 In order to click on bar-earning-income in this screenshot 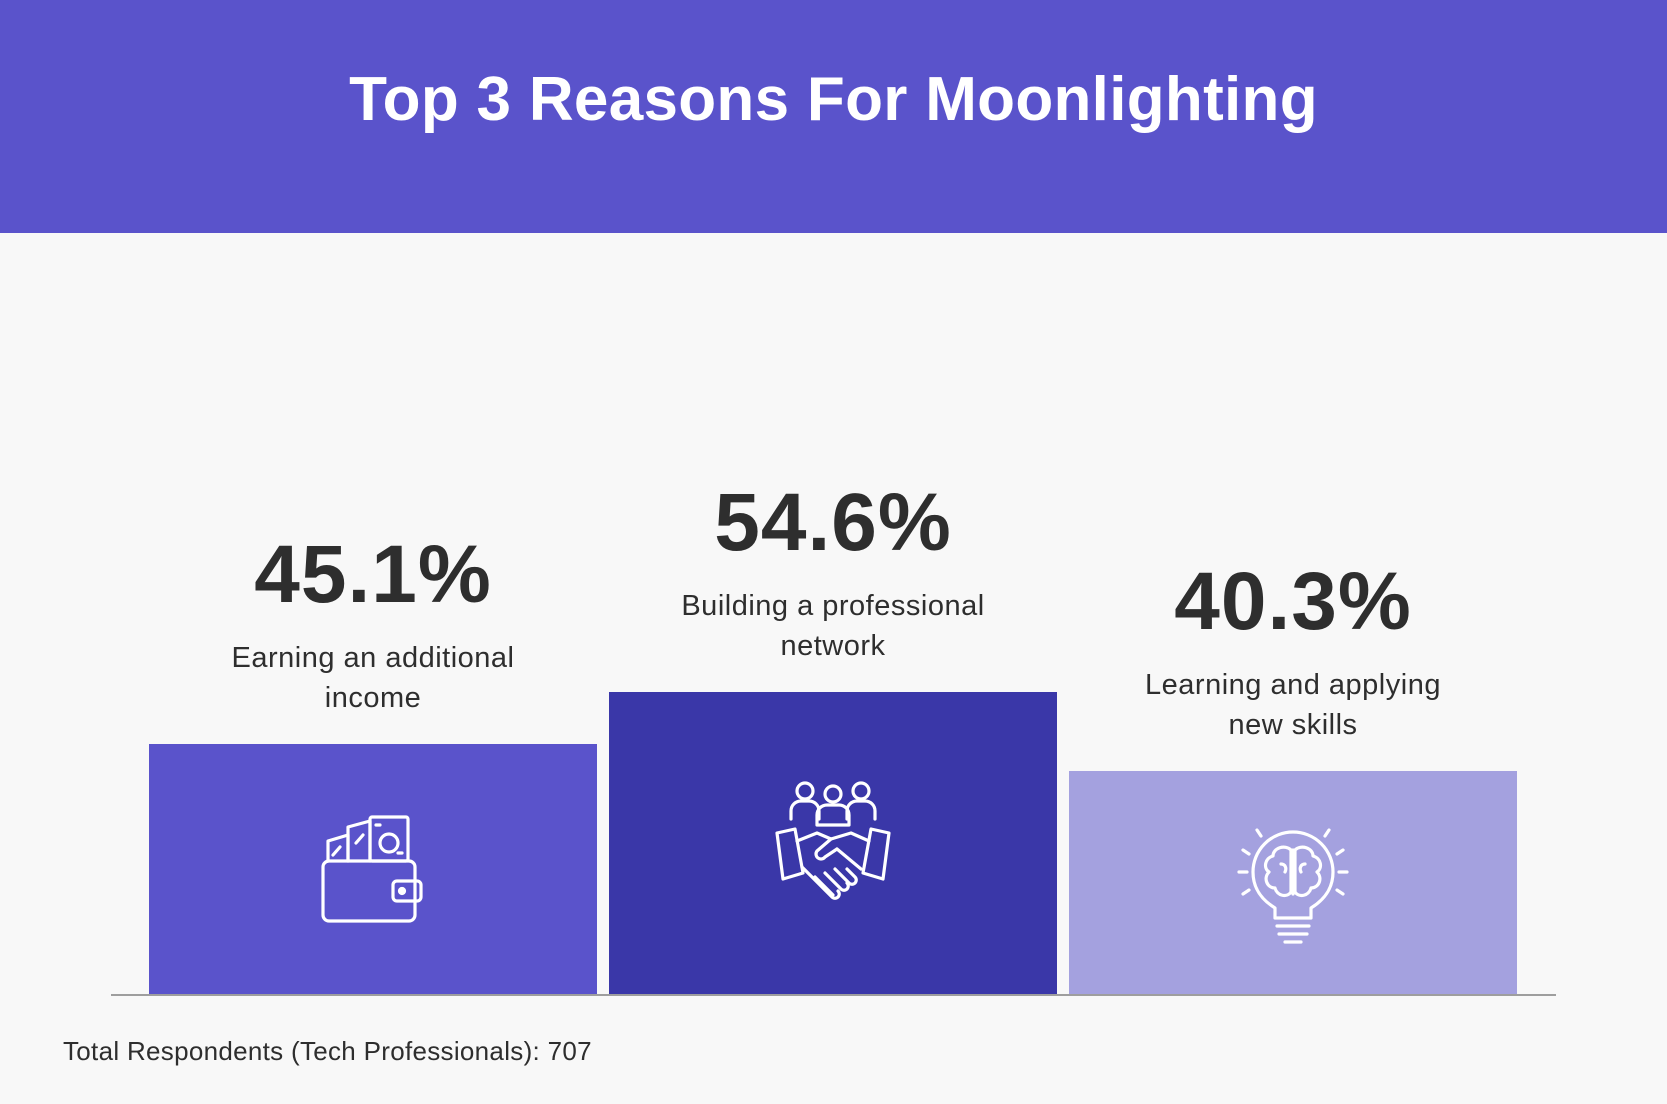, I will do `click(373, 869)`.